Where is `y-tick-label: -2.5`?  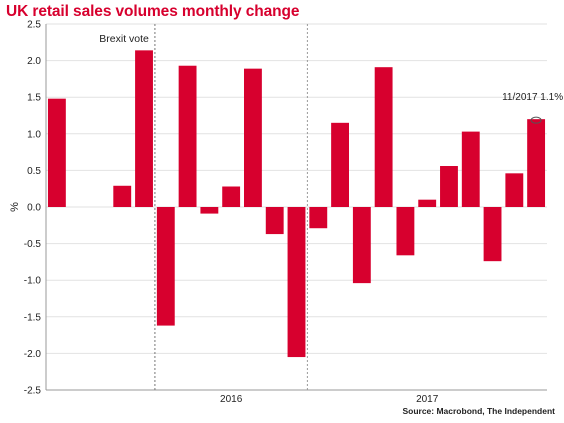 y-tick-label: -2.5 is located at coordinates (33, 391).